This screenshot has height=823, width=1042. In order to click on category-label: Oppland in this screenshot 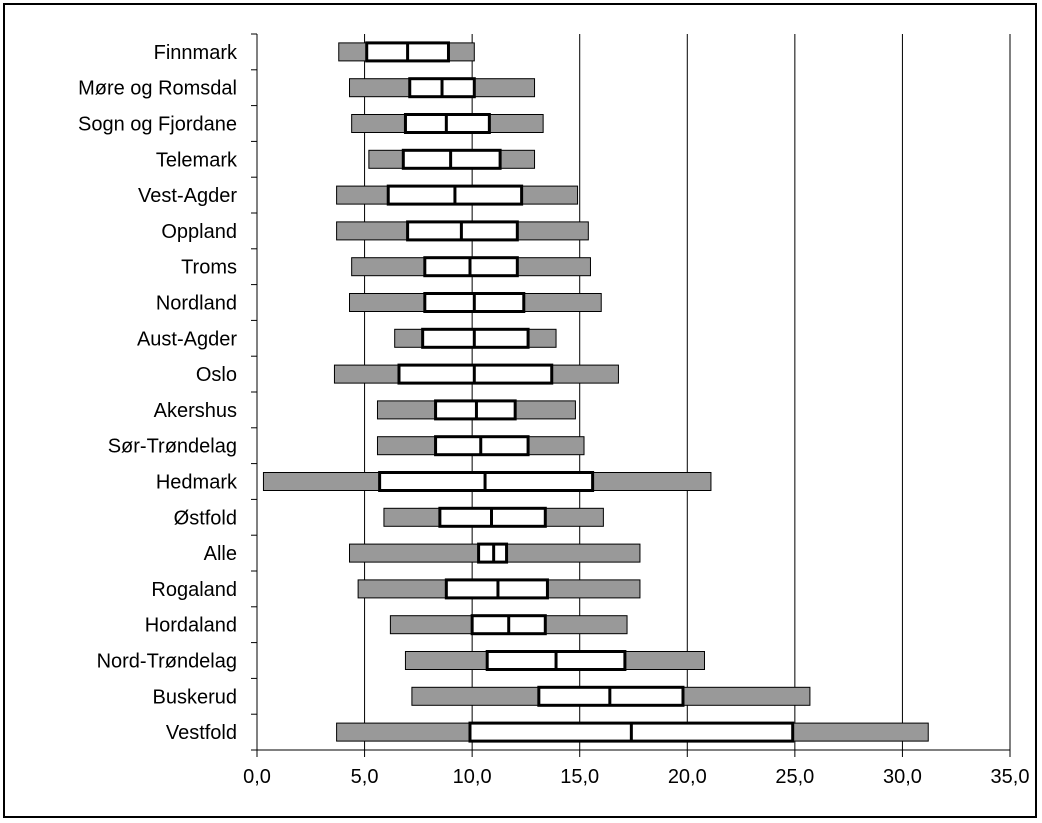, I will do `click(199, 232)`.